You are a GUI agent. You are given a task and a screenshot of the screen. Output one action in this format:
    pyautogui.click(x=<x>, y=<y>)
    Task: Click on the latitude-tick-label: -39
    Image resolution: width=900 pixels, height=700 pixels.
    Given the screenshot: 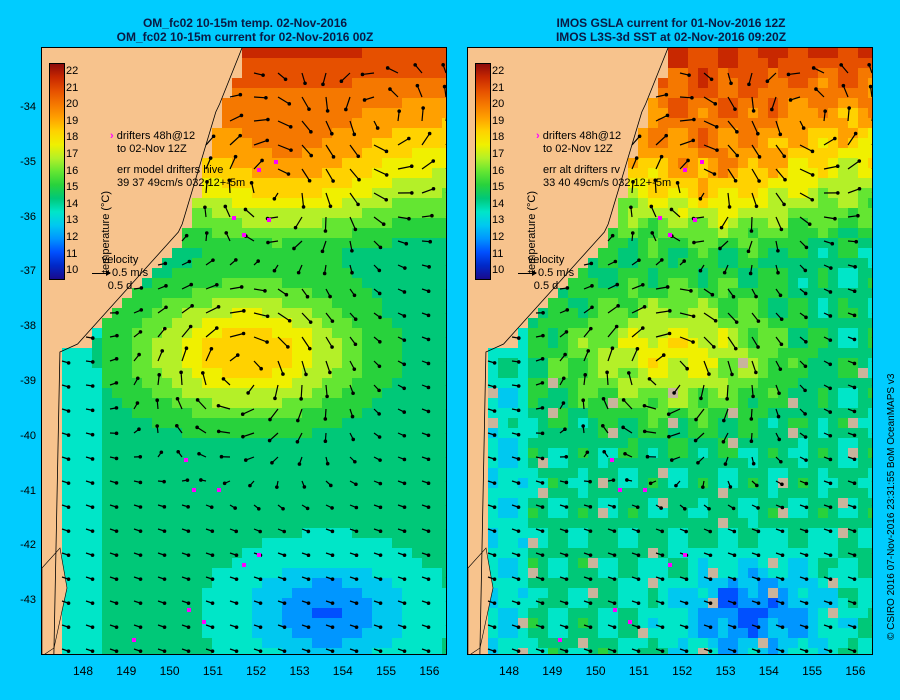 What is the action you would take?
    pyautogui.click(x=28, y=381)
    